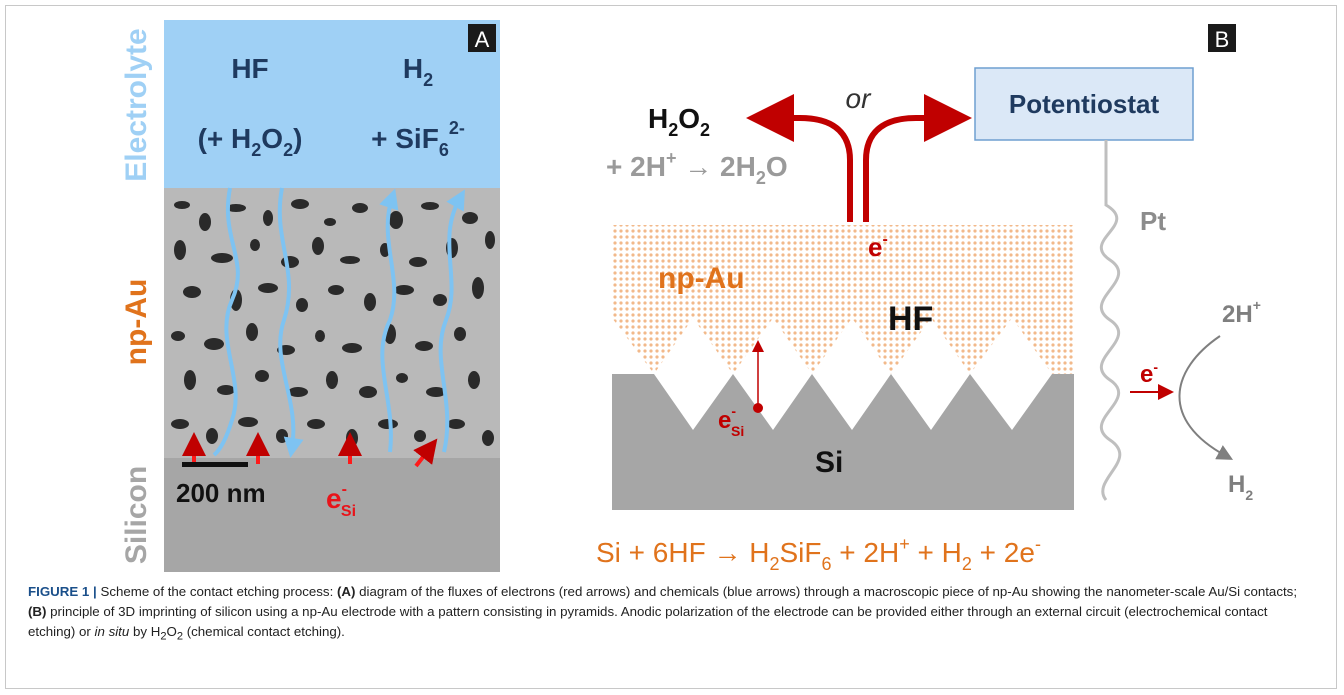 The width and height of the screenshot is (1344, 695). What do you see at coordinates (679, 121) in the screenshot?
I see `h2o2-label: H2O2` at bounding box center [679, 121].